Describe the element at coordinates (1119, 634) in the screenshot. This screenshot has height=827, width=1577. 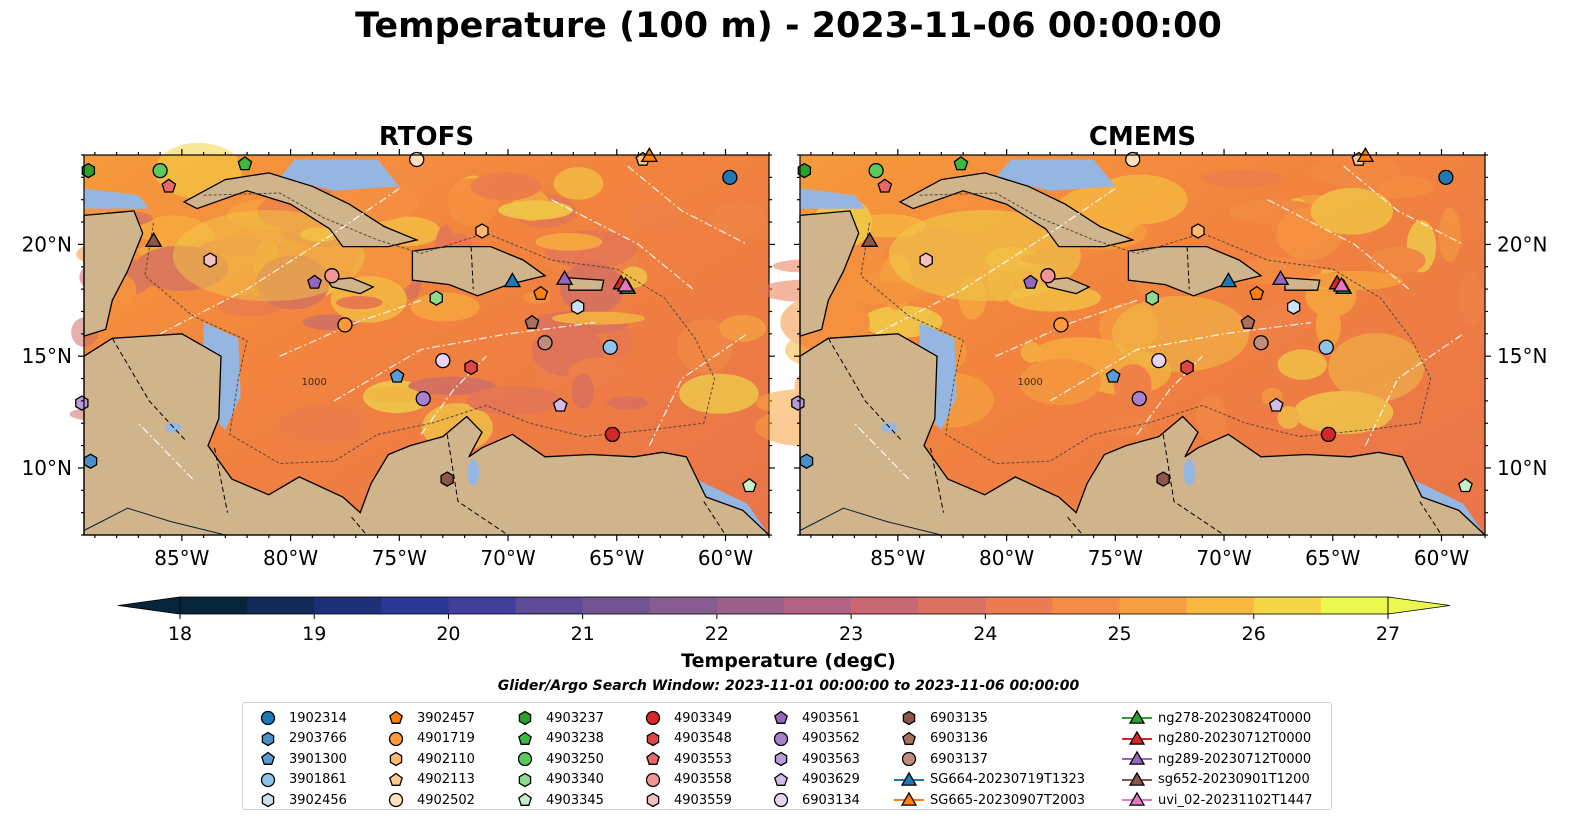
I see `colorbar-tick-label: 25` at that location.